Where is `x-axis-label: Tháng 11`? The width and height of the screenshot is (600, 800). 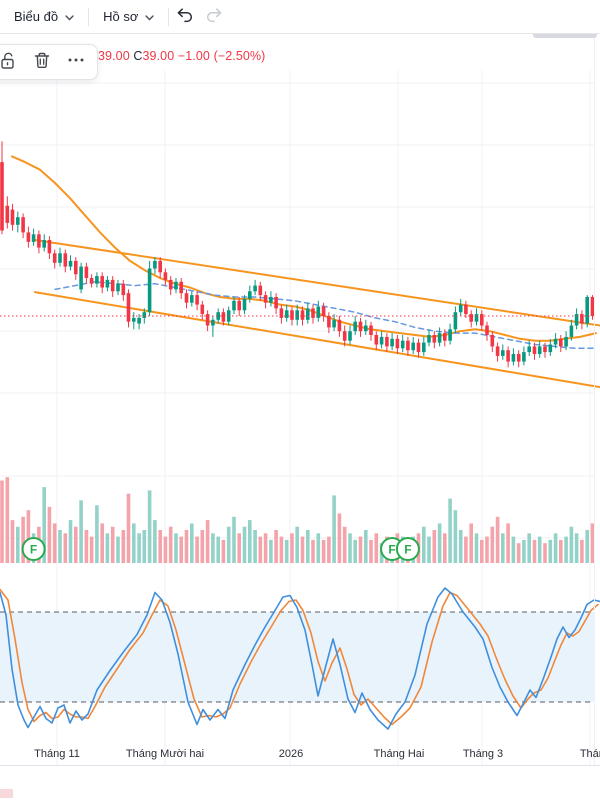 x-axis-label: Tháng 11 is located at coordinates (57, 754).